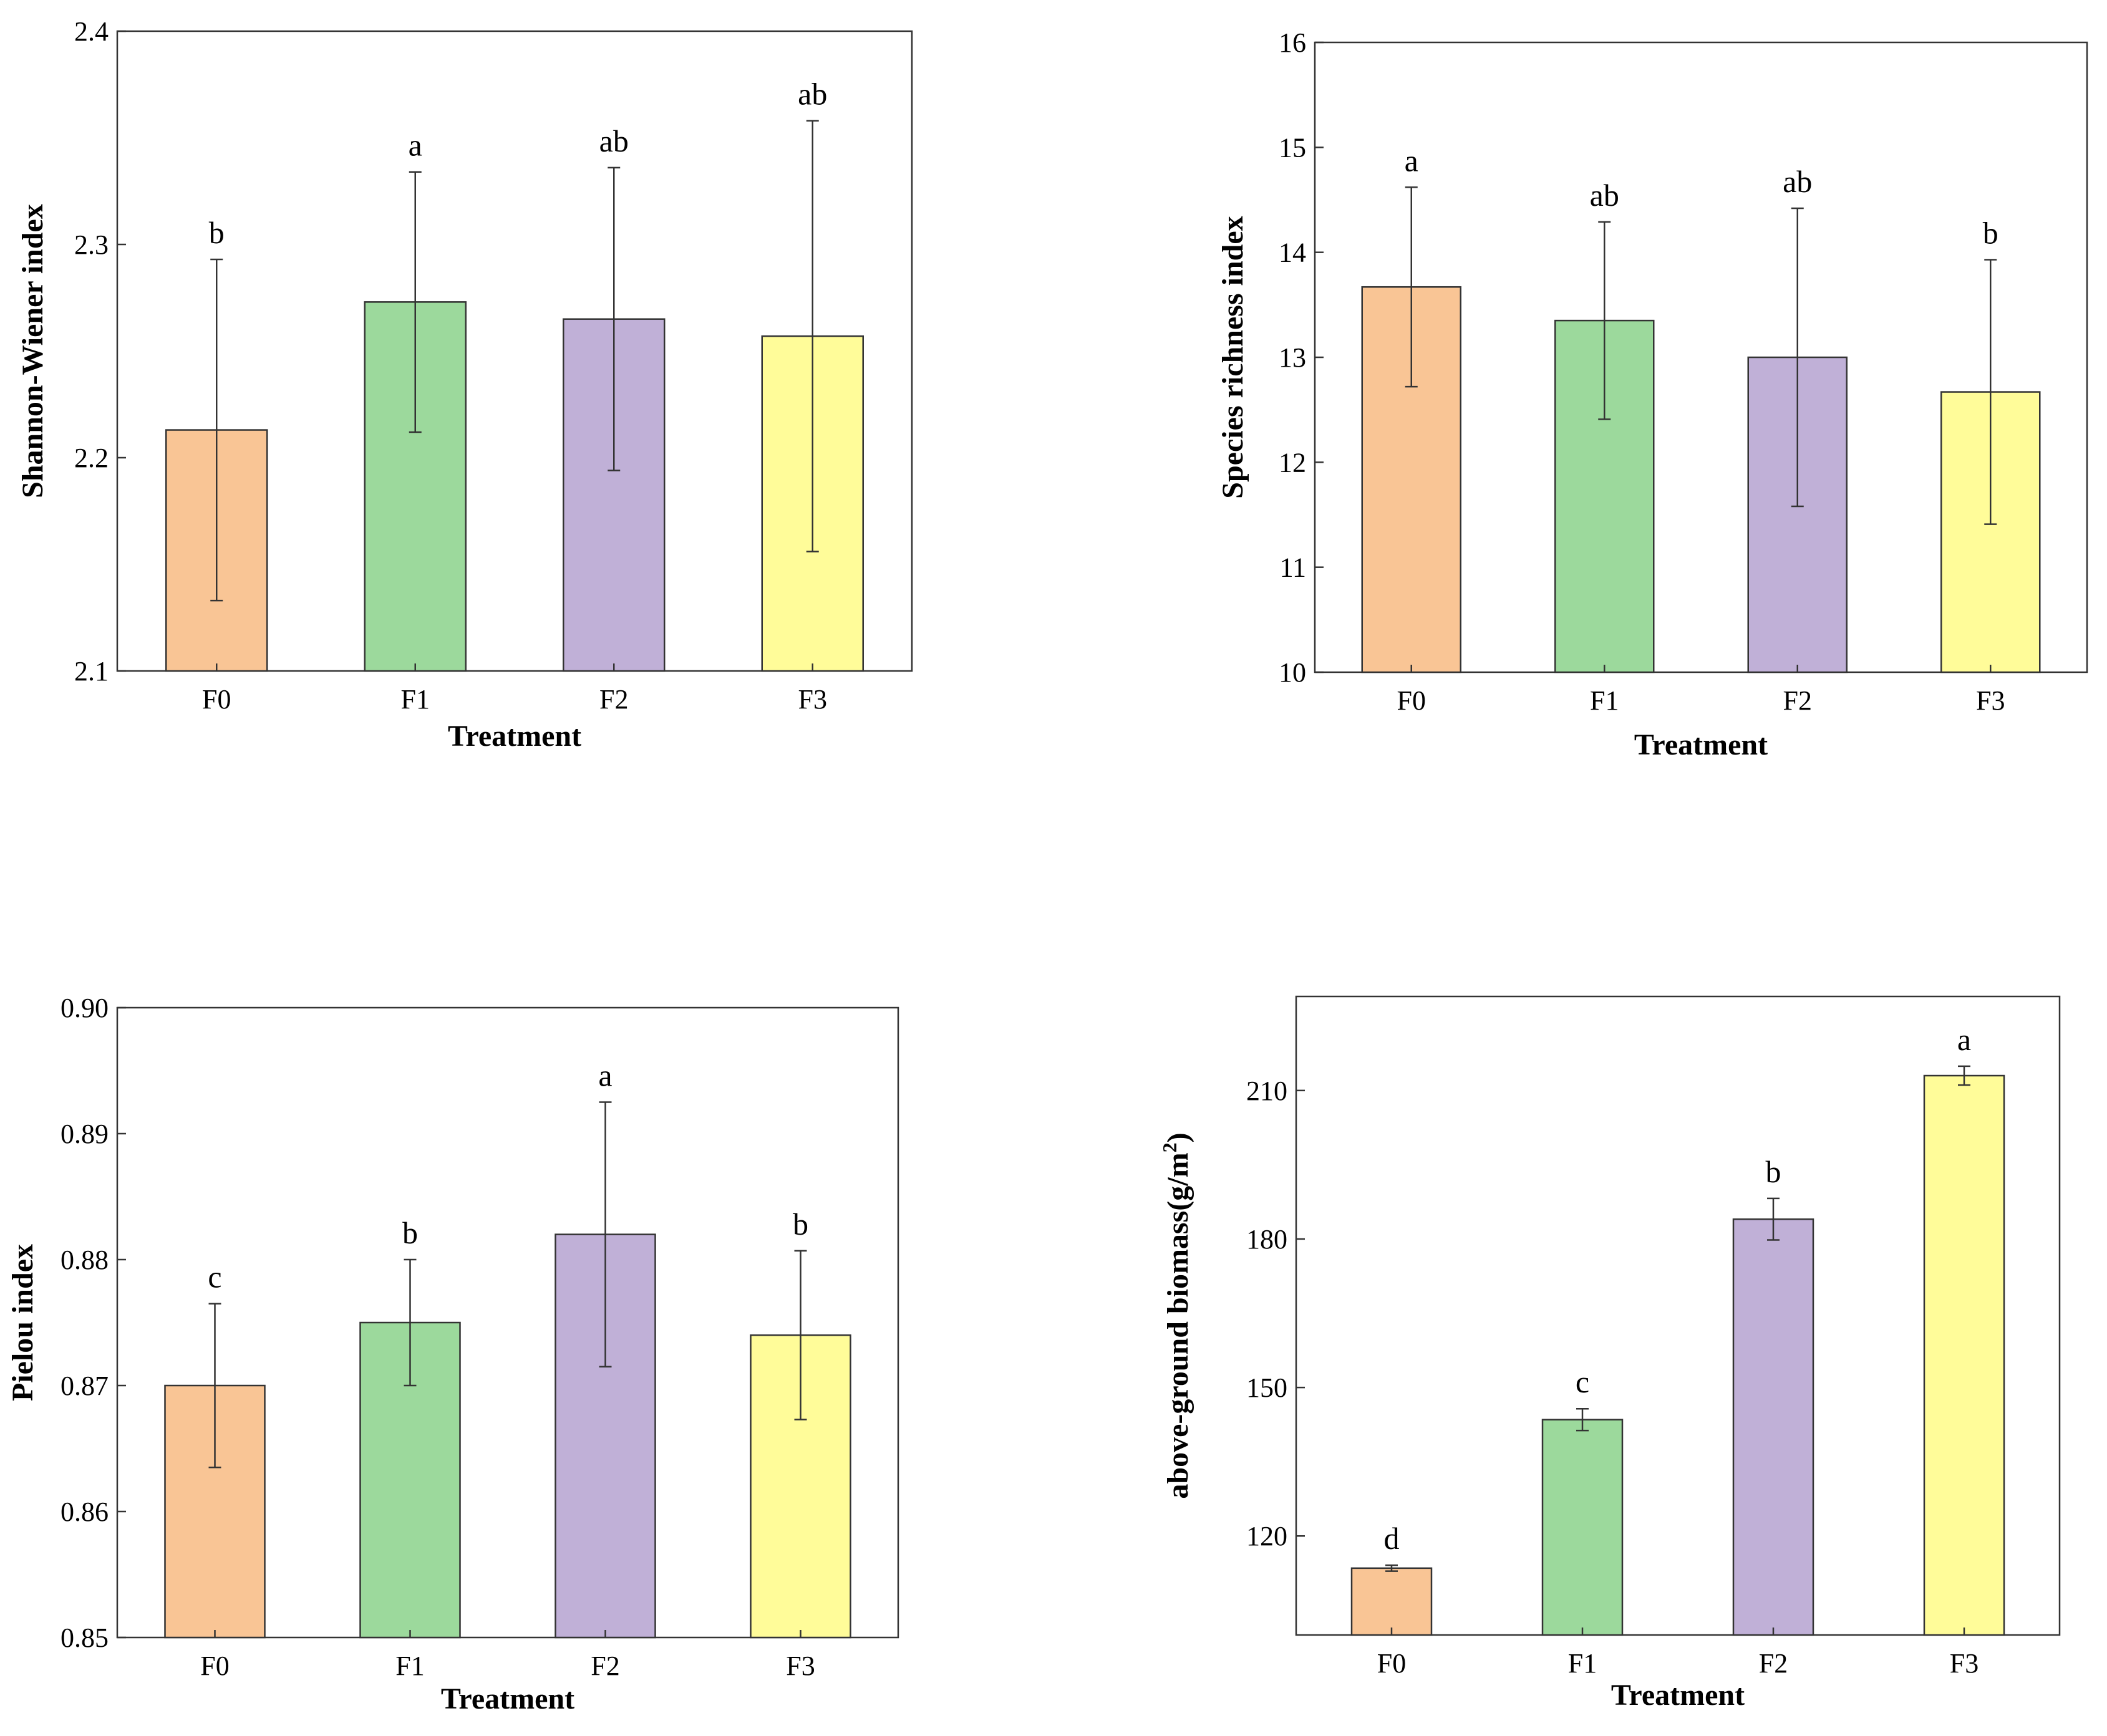 The image size is (2107, 1736). Describe the element at coordinates (813, 94) in the screenshot. I see `significance-label-F3: ab` at that location.